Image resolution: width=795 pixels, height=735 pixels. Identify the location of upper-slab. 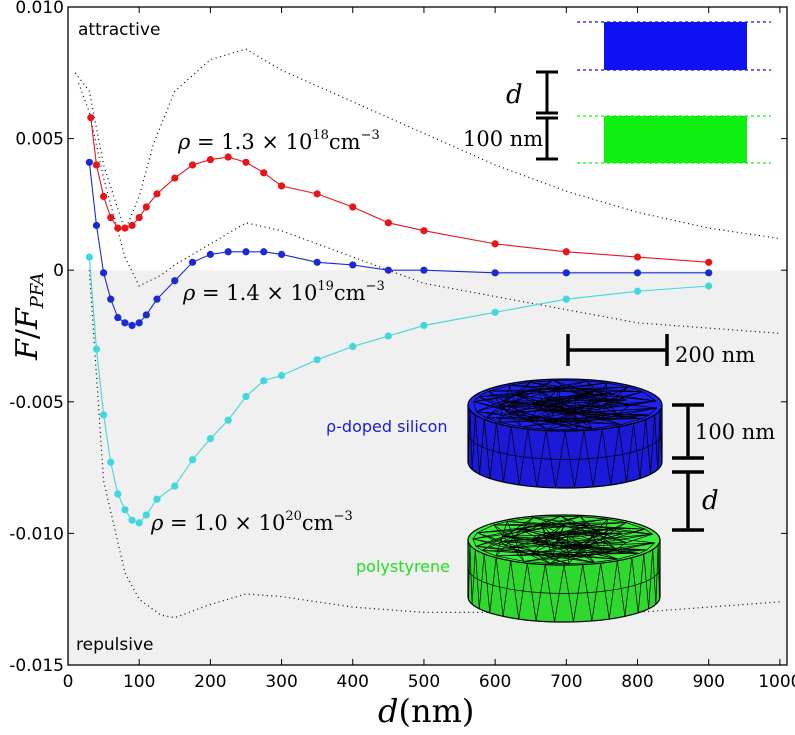
(675, 46).